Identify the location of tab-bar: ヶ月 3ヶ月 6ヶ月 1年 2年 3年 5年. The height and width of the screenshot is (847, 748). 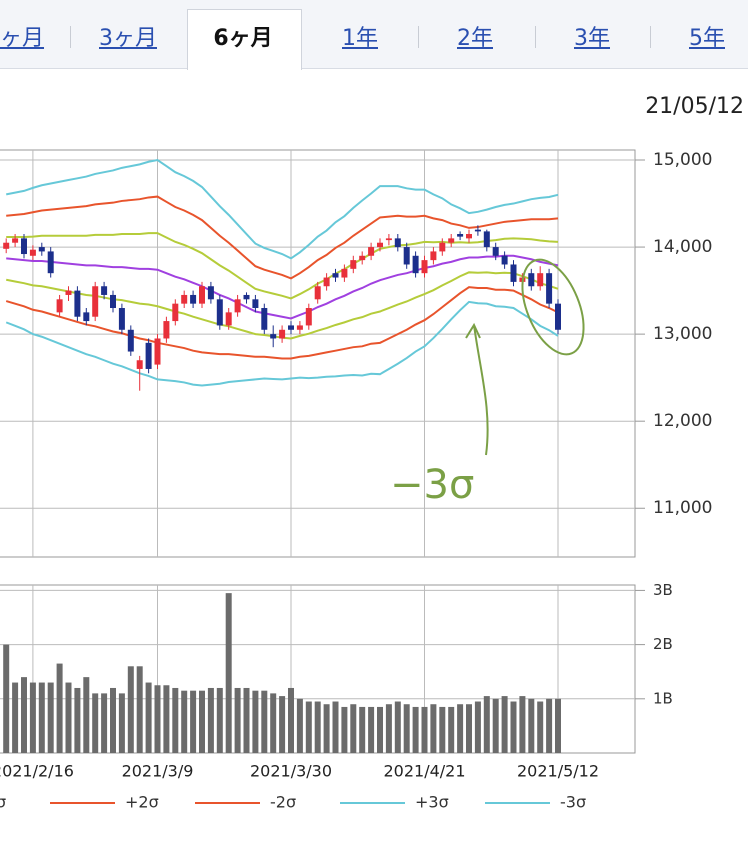
(374, 35).